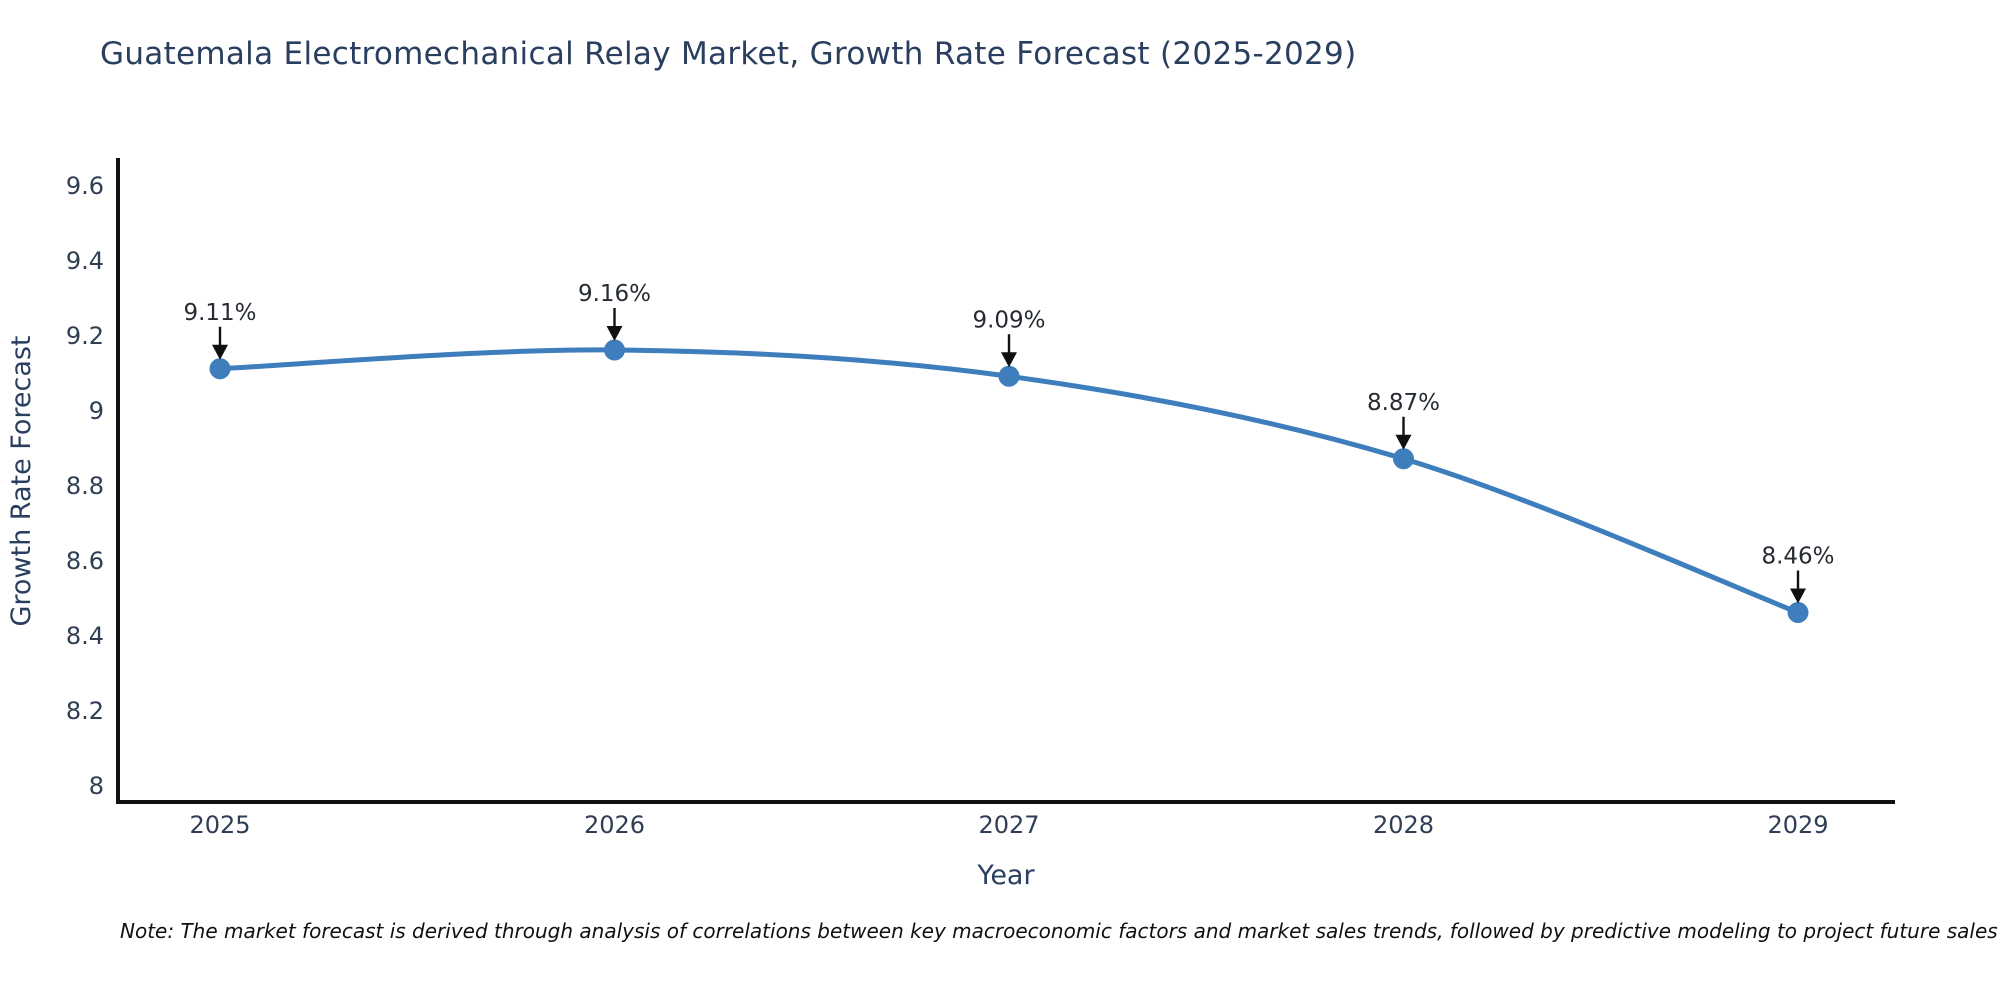  Describe the element at coordinates (1008, 320) in the screenshot. I see `annotation-label: 9.09%` at that location.